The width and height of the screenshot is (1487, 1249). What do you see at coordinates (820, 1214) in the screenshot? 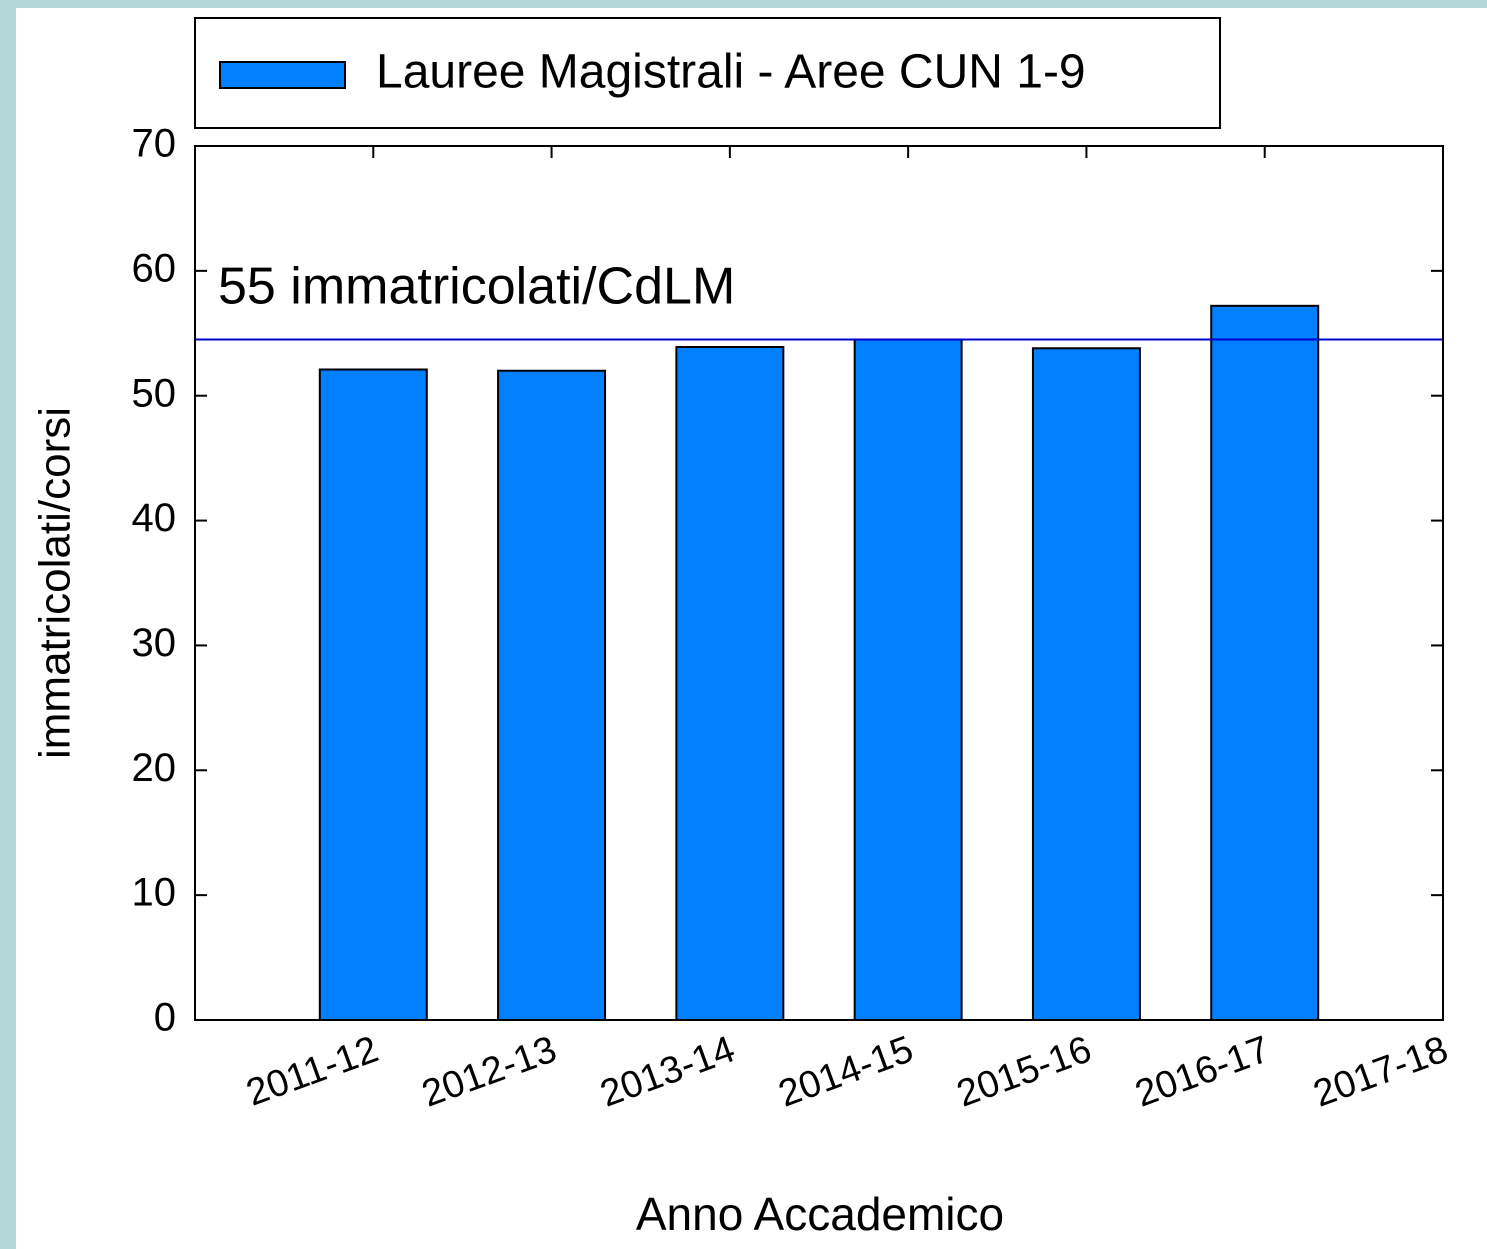
I see `x-axis-label: Anno Accademico` at bounding box center [820, 1214].